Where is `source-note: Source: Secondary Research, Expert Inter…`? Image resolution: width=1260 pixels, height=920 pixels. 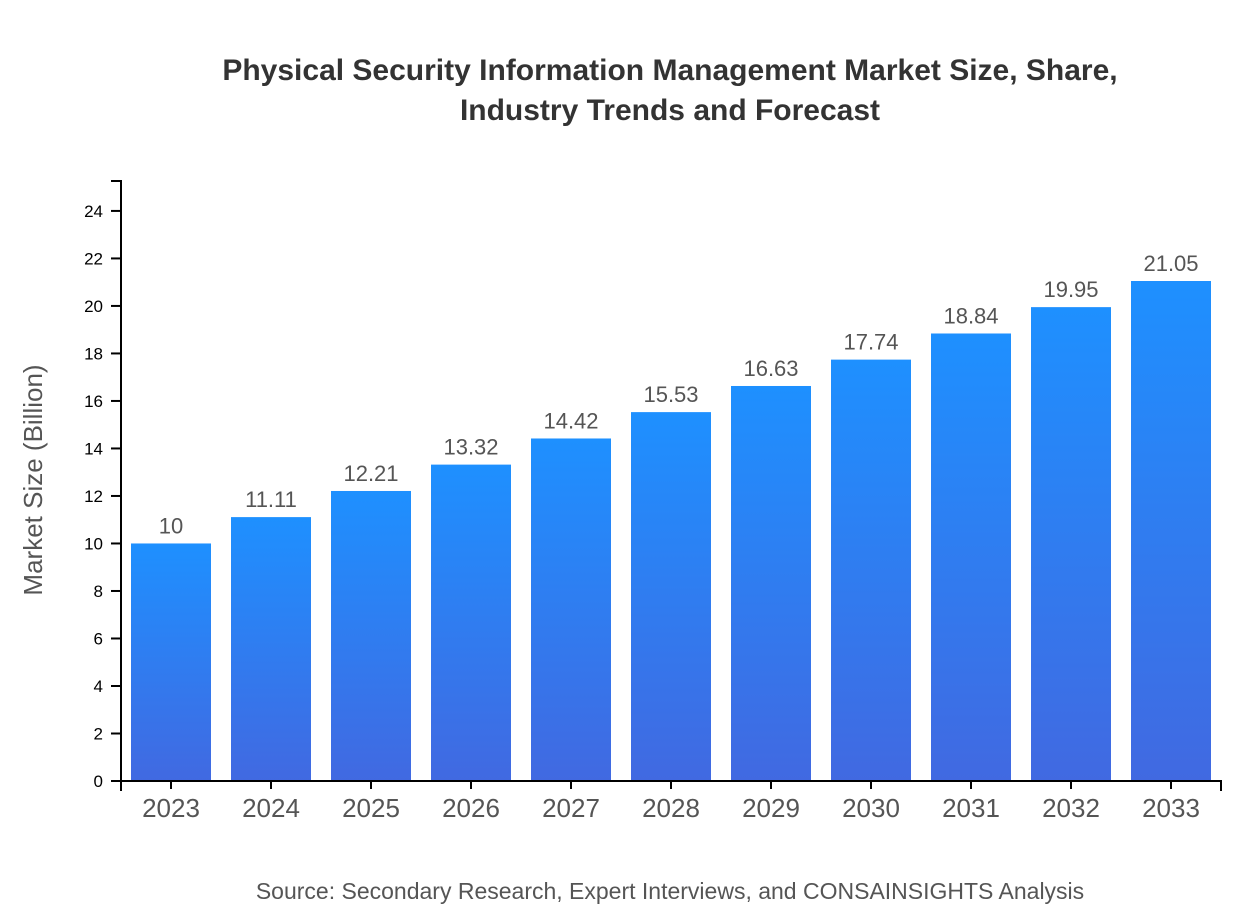
source-note: Source: Secondary Research, Expert Inter… is located at coordinates (670, 891).